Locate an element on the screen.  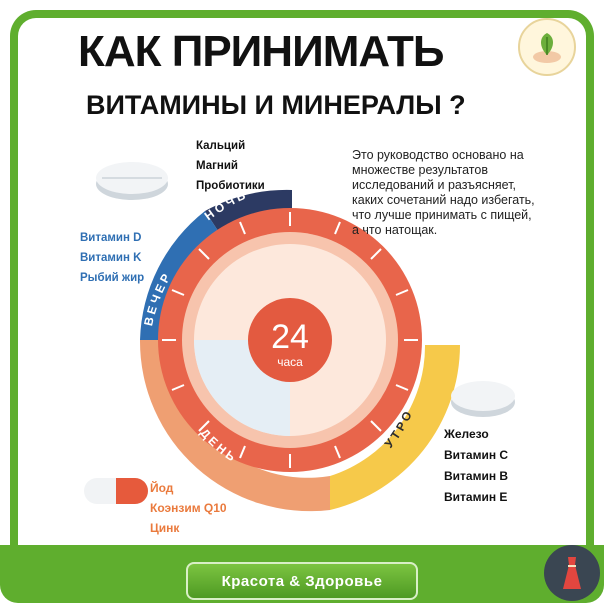
list-item: Витамин K is located at coordinates (111, 258).